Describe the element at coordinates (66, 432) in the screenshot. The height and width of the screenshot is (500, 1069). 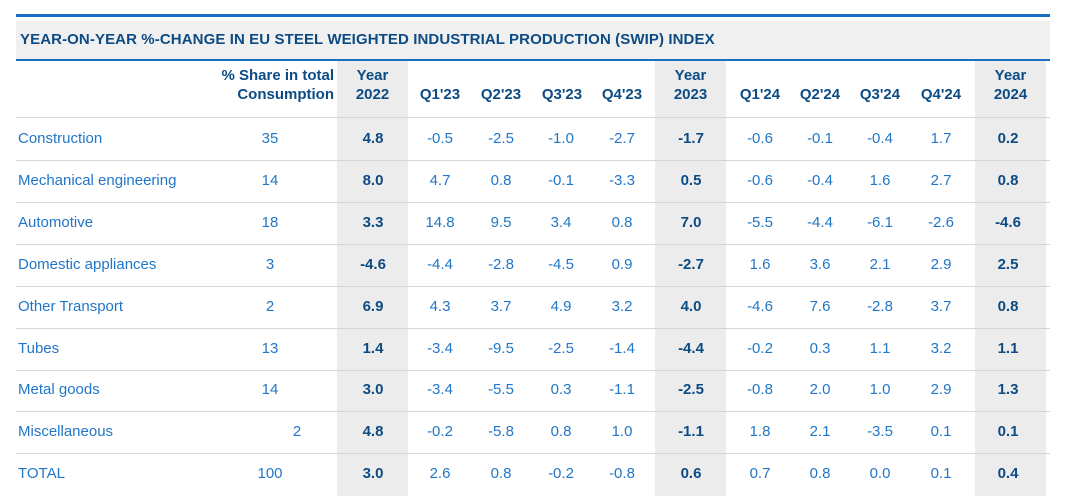
I see `sector-label: Miscellaneous` at that location.